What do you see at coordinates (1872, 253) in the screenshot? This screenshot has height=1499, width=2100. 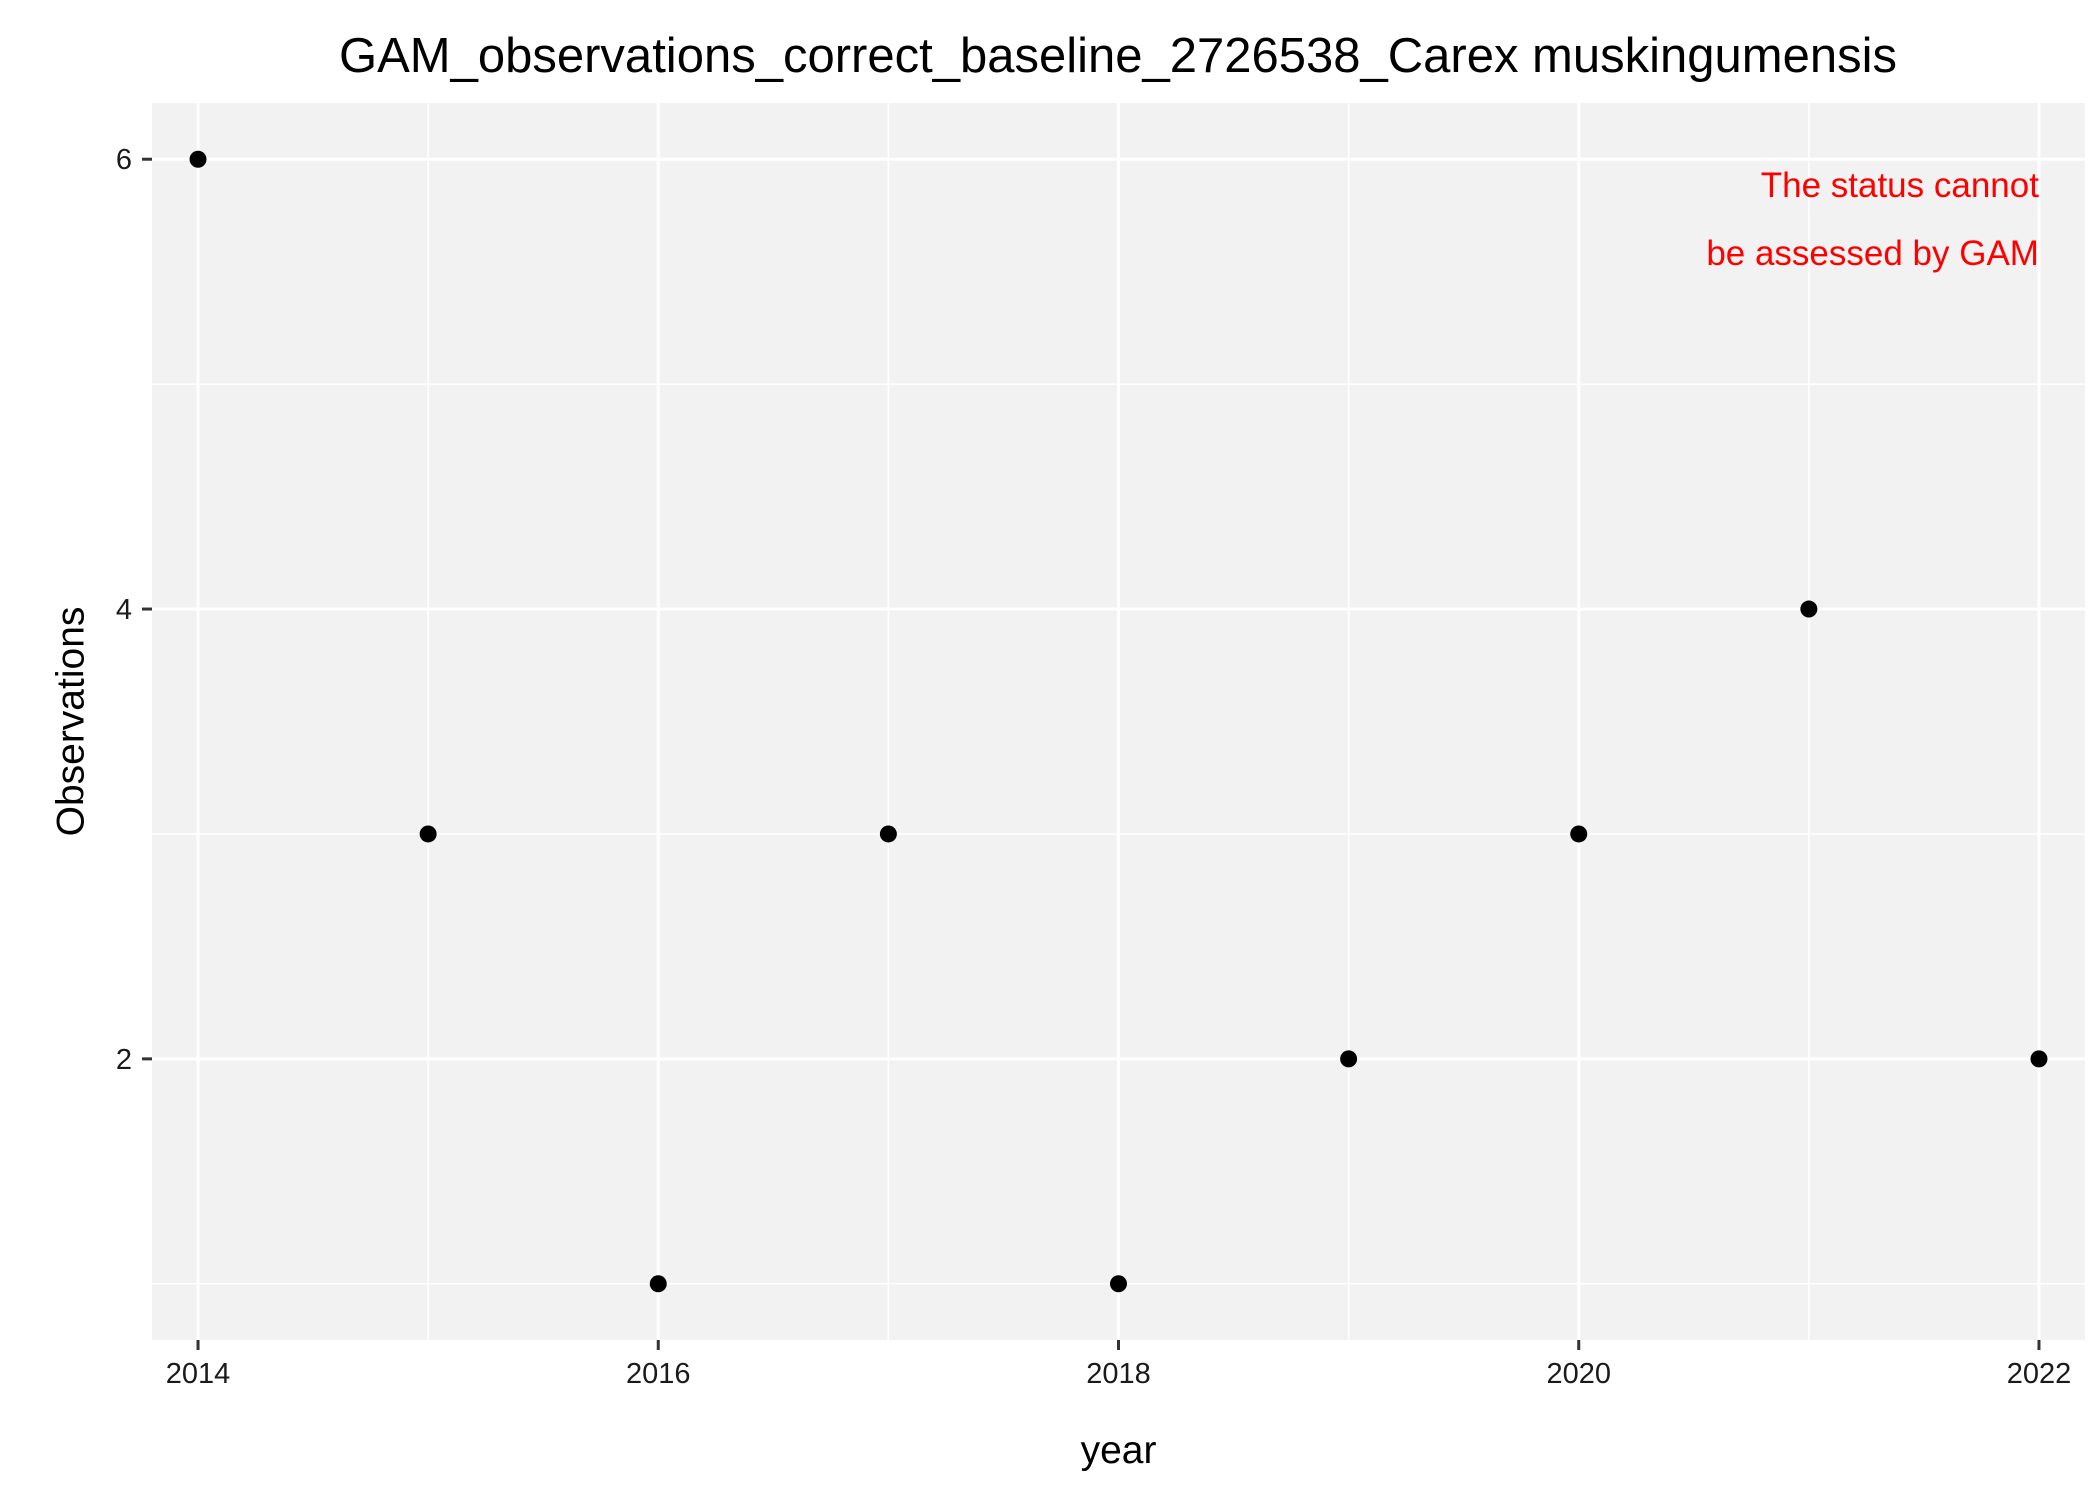 I see `annotation-line: be assessed by GAM` at bounding box center [1872, 253].